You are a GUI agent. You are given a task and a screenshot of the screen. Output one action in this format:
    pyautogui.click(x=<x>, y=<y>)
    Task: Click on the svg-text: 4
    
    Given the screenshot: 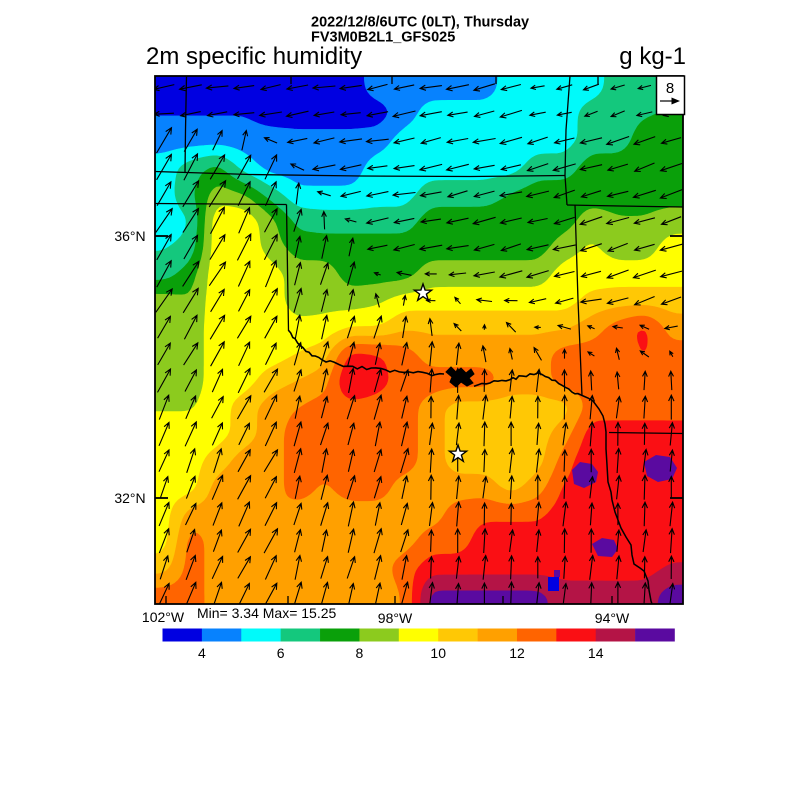 What is the action you would take?
    pyautogui.click(x=202, y=653)
    